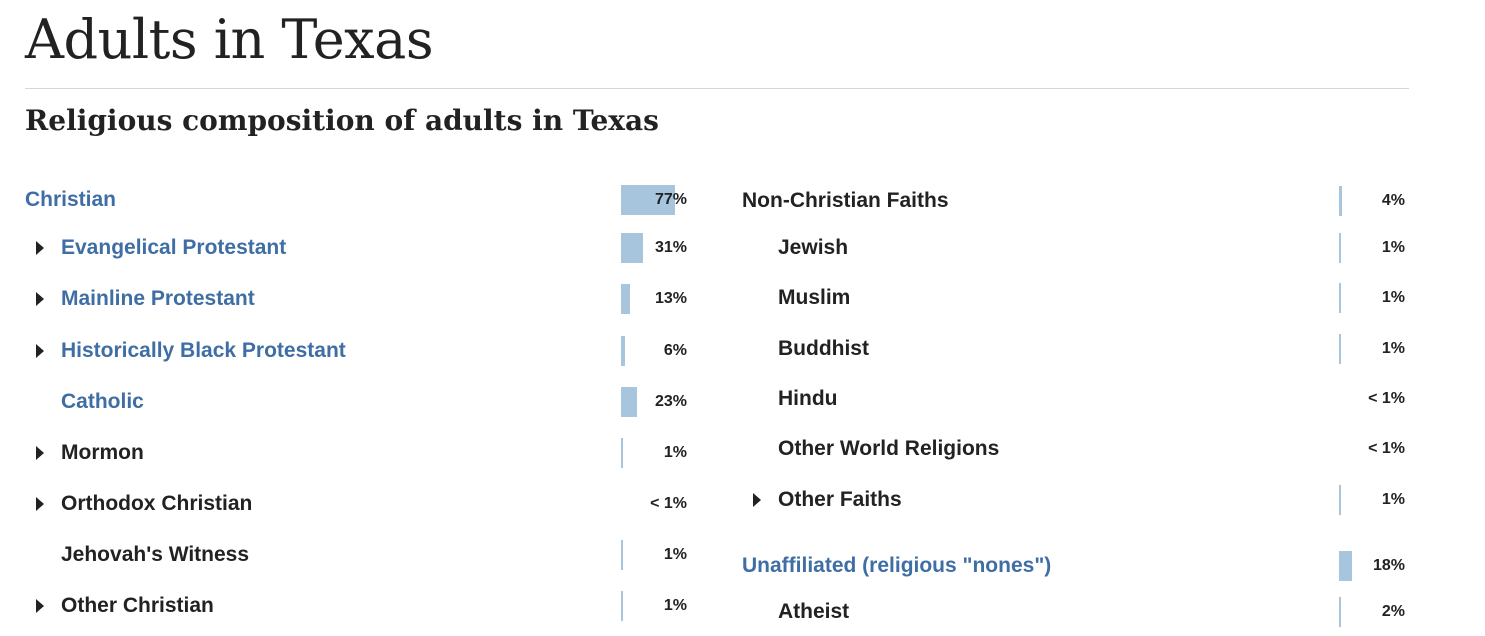 The height and width of the screenshot is (636, 1485). I want to click on row-historically-black-protestant: Historically Black Protestant 6%, so click(357, 351).